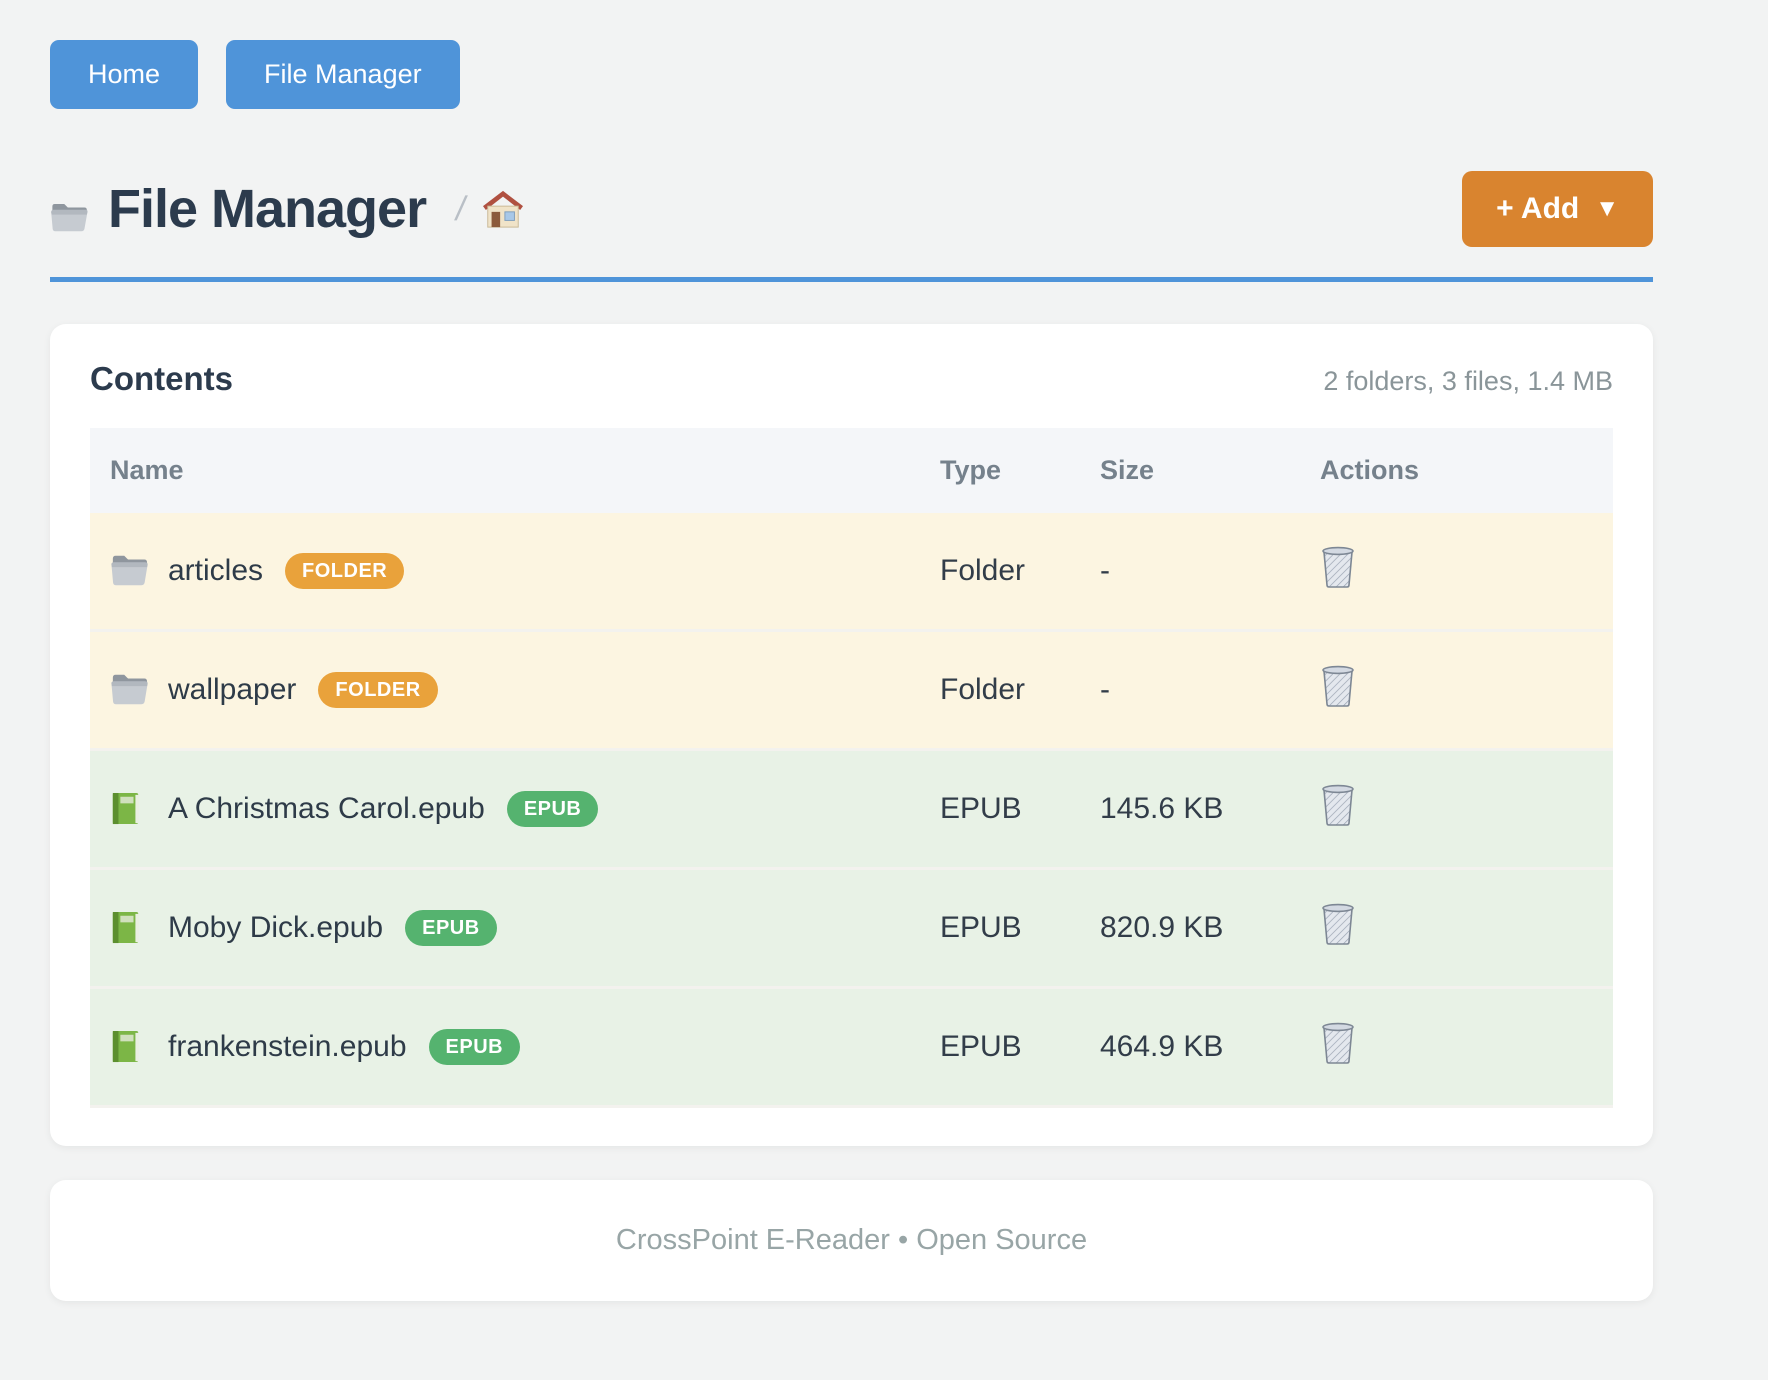  What do you see at coordinates (851, 928) in the screenshot?
I see `table-row: Moby Dick.epub EPUB EPUB 820.9 KB` at bounding box center [851, 928].